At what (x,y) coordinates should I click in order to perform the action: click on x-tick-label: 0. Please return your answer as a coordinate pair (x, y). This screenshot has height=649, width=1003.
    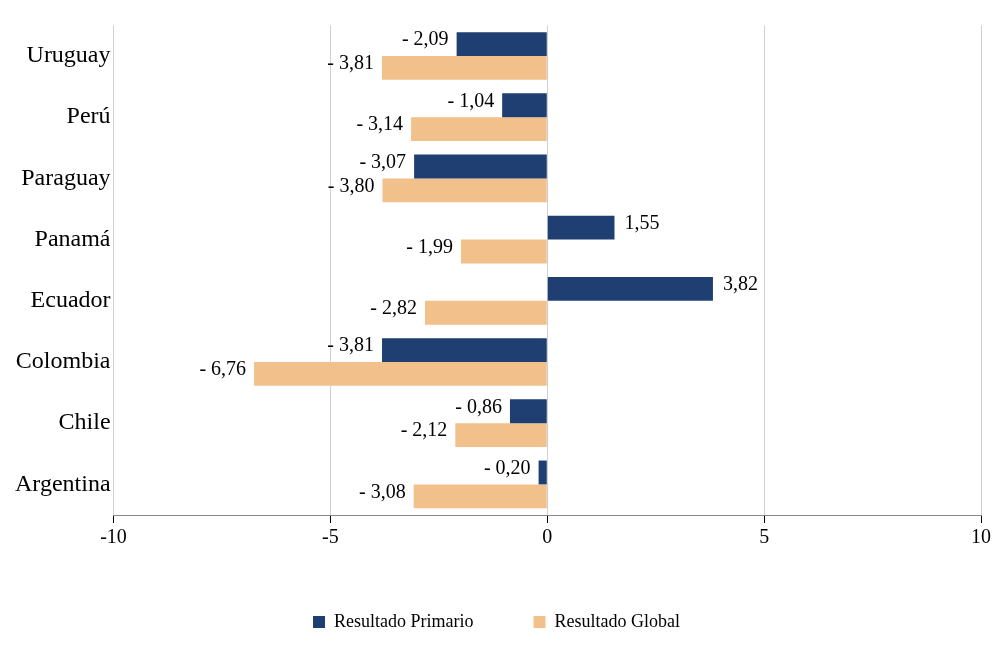
    Looking at the image, I should click on (547, 536).